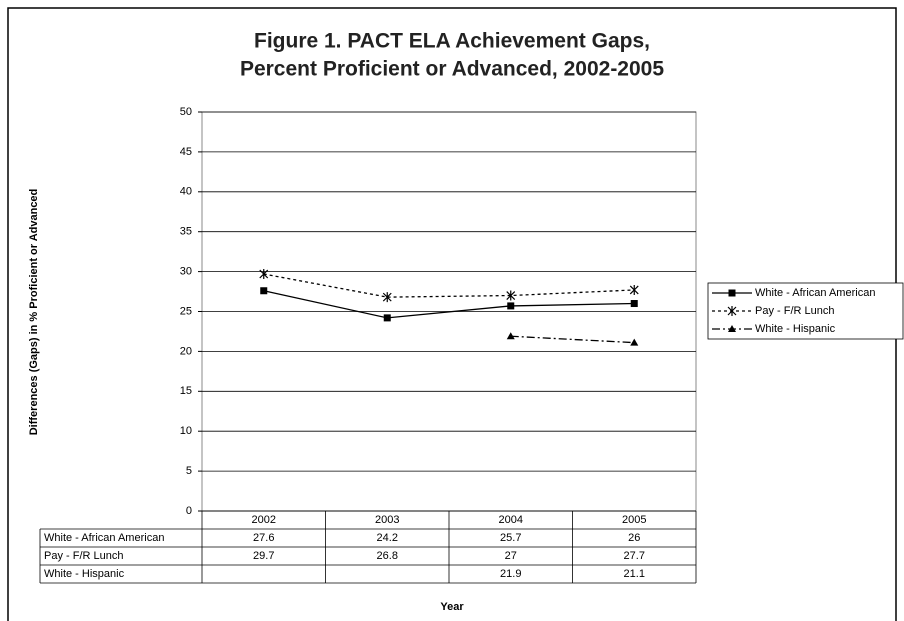 The width and height of the screenshot is (904, 621). What do you see at coordinates (84, 574) in the screenshot?
I see `table-row-label: White - Hispanic` at bounding box center [84, 574].